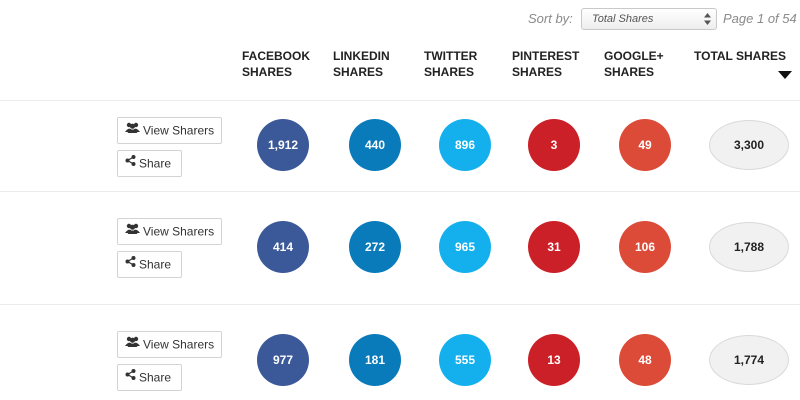  Describe the element at coordinates (645, 360) in the screenshot. I see `googleplus-count: 48` at that location.